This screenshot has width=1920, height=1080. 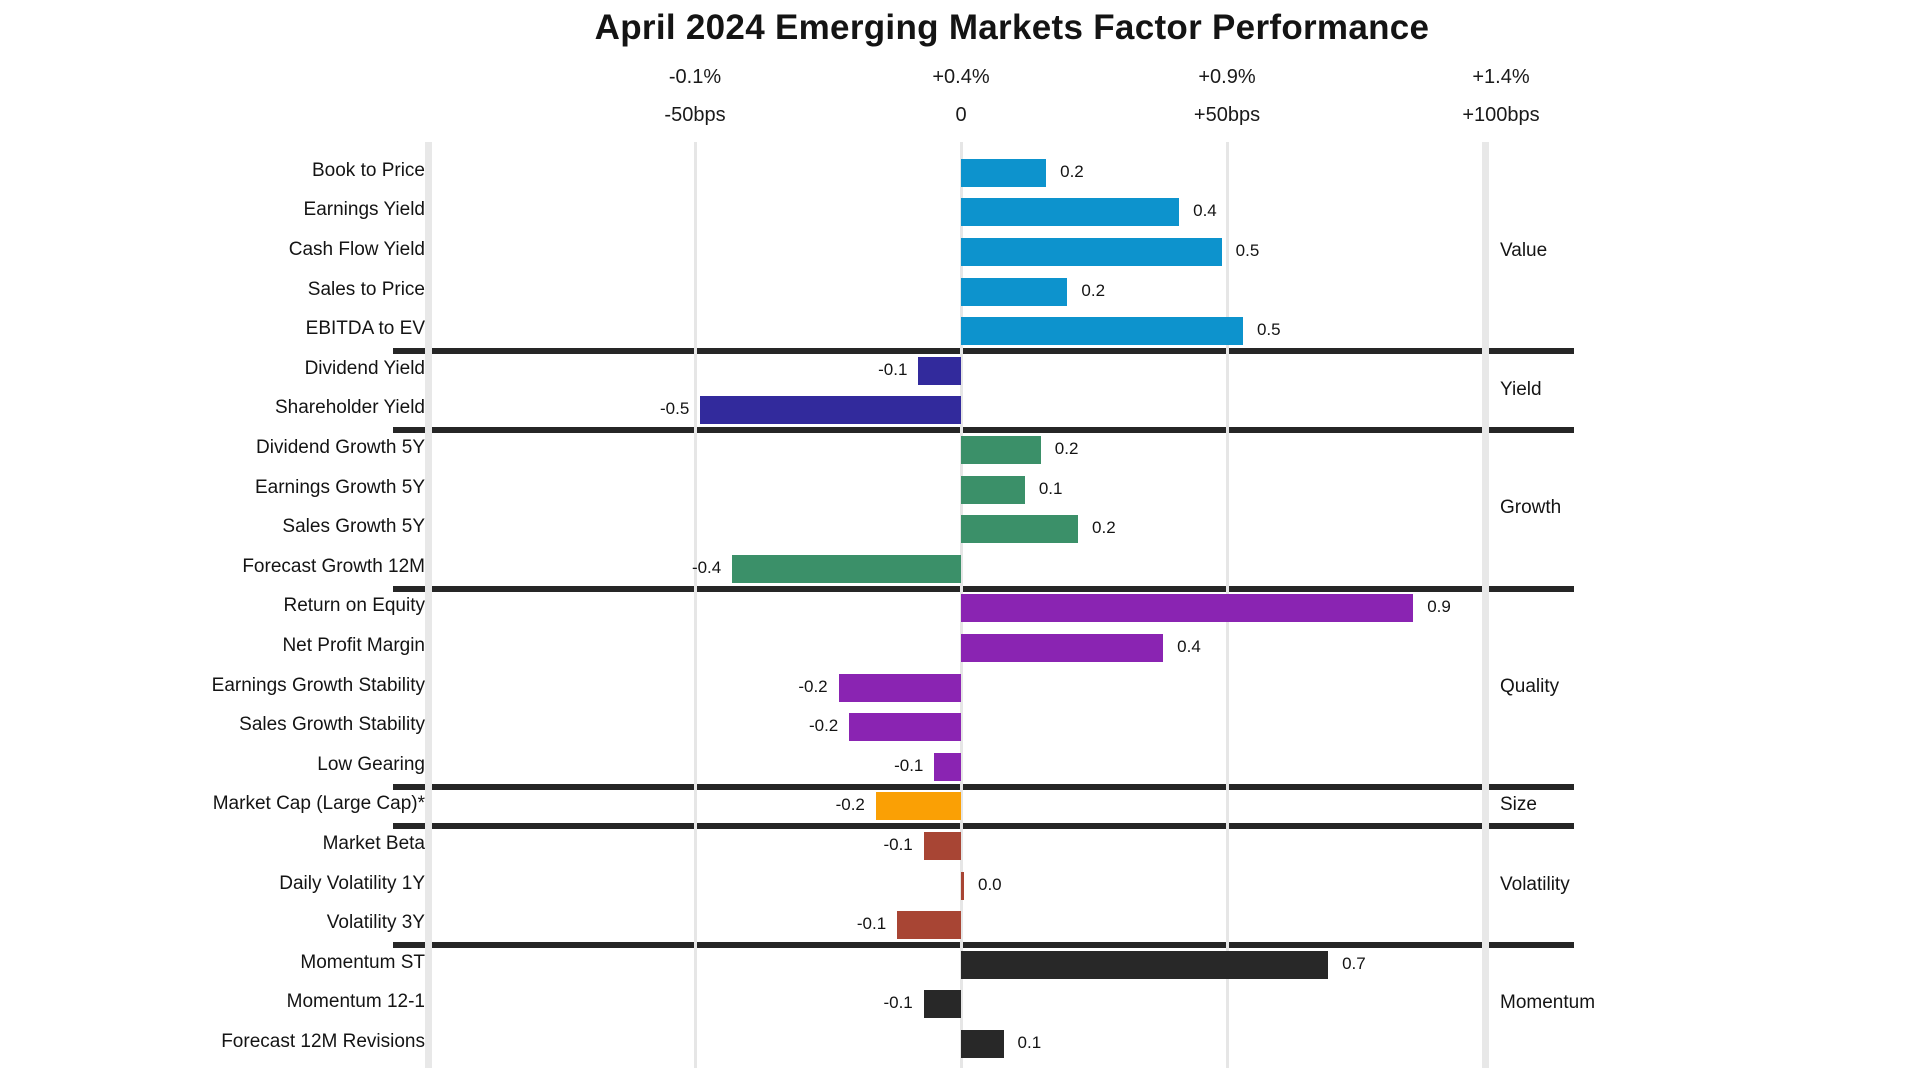 What do you see at coordinates (362, 962) in the screenshot?
I see `row-label-momentum-st: Momentum ST` at bounding box center [362, 962].